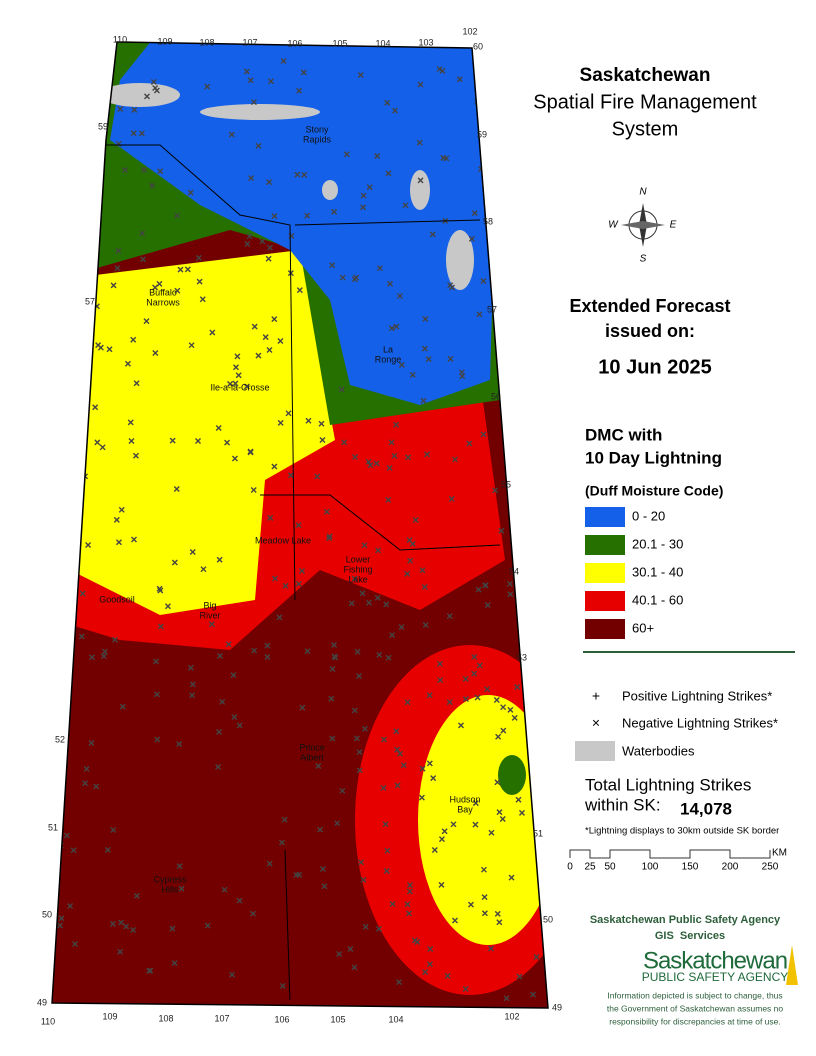 This screenshot has width=816, height=1056. Describe the element at coordinates (700, 722) in the screenshot. I see `legend-label: Negative Lightning Strikes*` at that location.